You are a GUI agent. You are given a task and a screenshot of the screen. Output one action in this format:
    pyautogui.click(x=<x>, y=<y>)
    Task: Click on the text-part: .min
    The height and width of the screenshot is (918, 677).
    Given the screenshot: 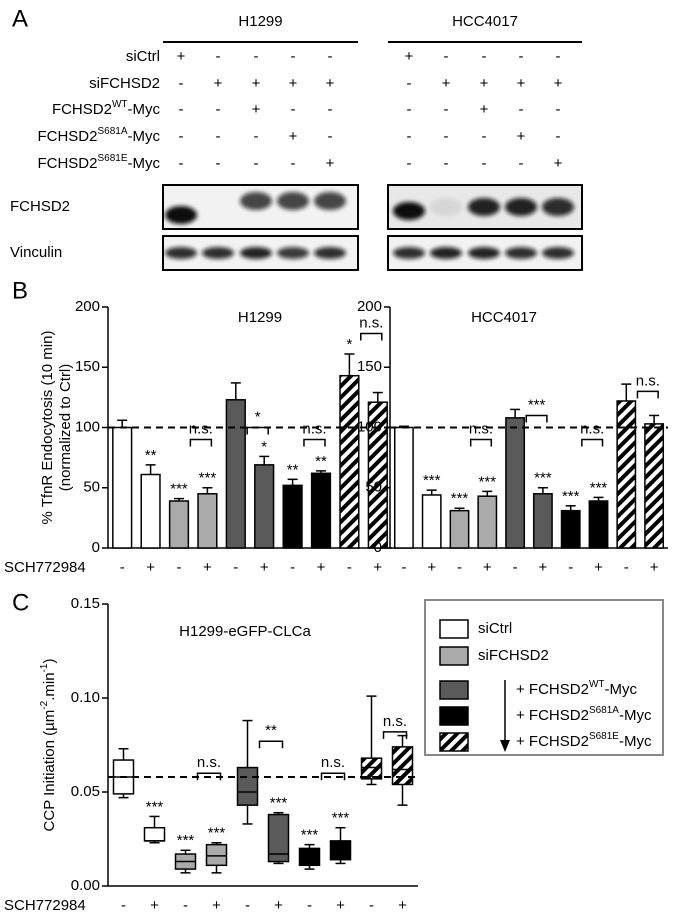 What is the action you would take?
    pyautogui.click(x=49, y=686)
    